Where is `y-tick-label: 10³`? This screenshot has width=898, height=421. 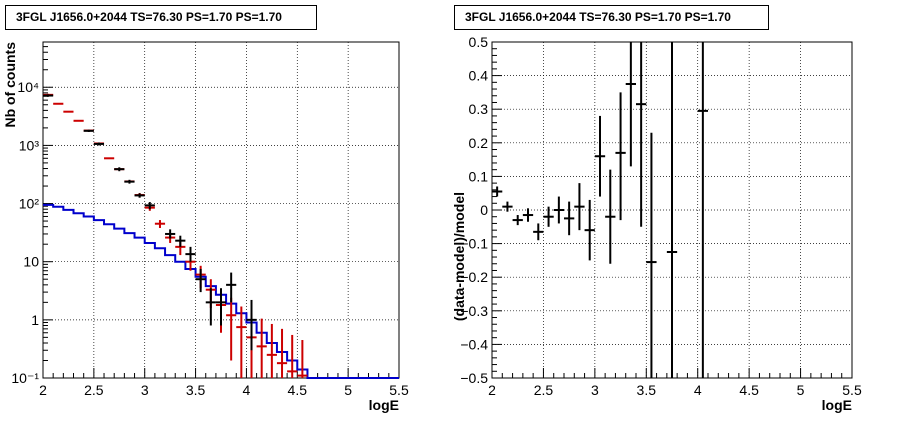
y-tick-label: 10³ is located at coordinates (29, 145).